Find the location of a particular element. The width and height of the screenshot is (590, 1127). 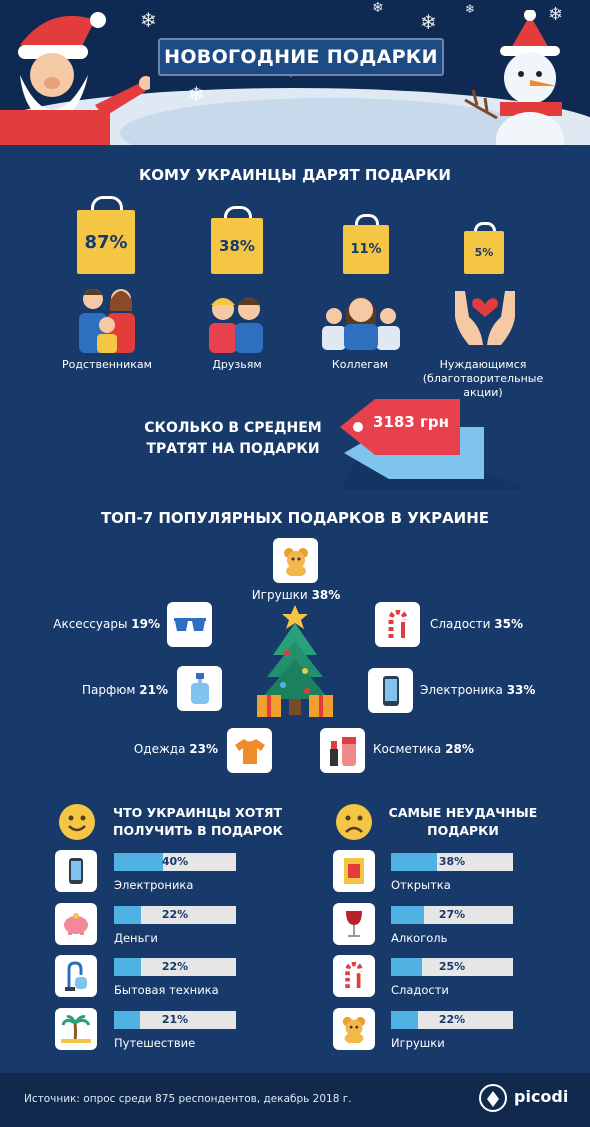

recipient-label: Друзьям is located at coordinates (237, 364).